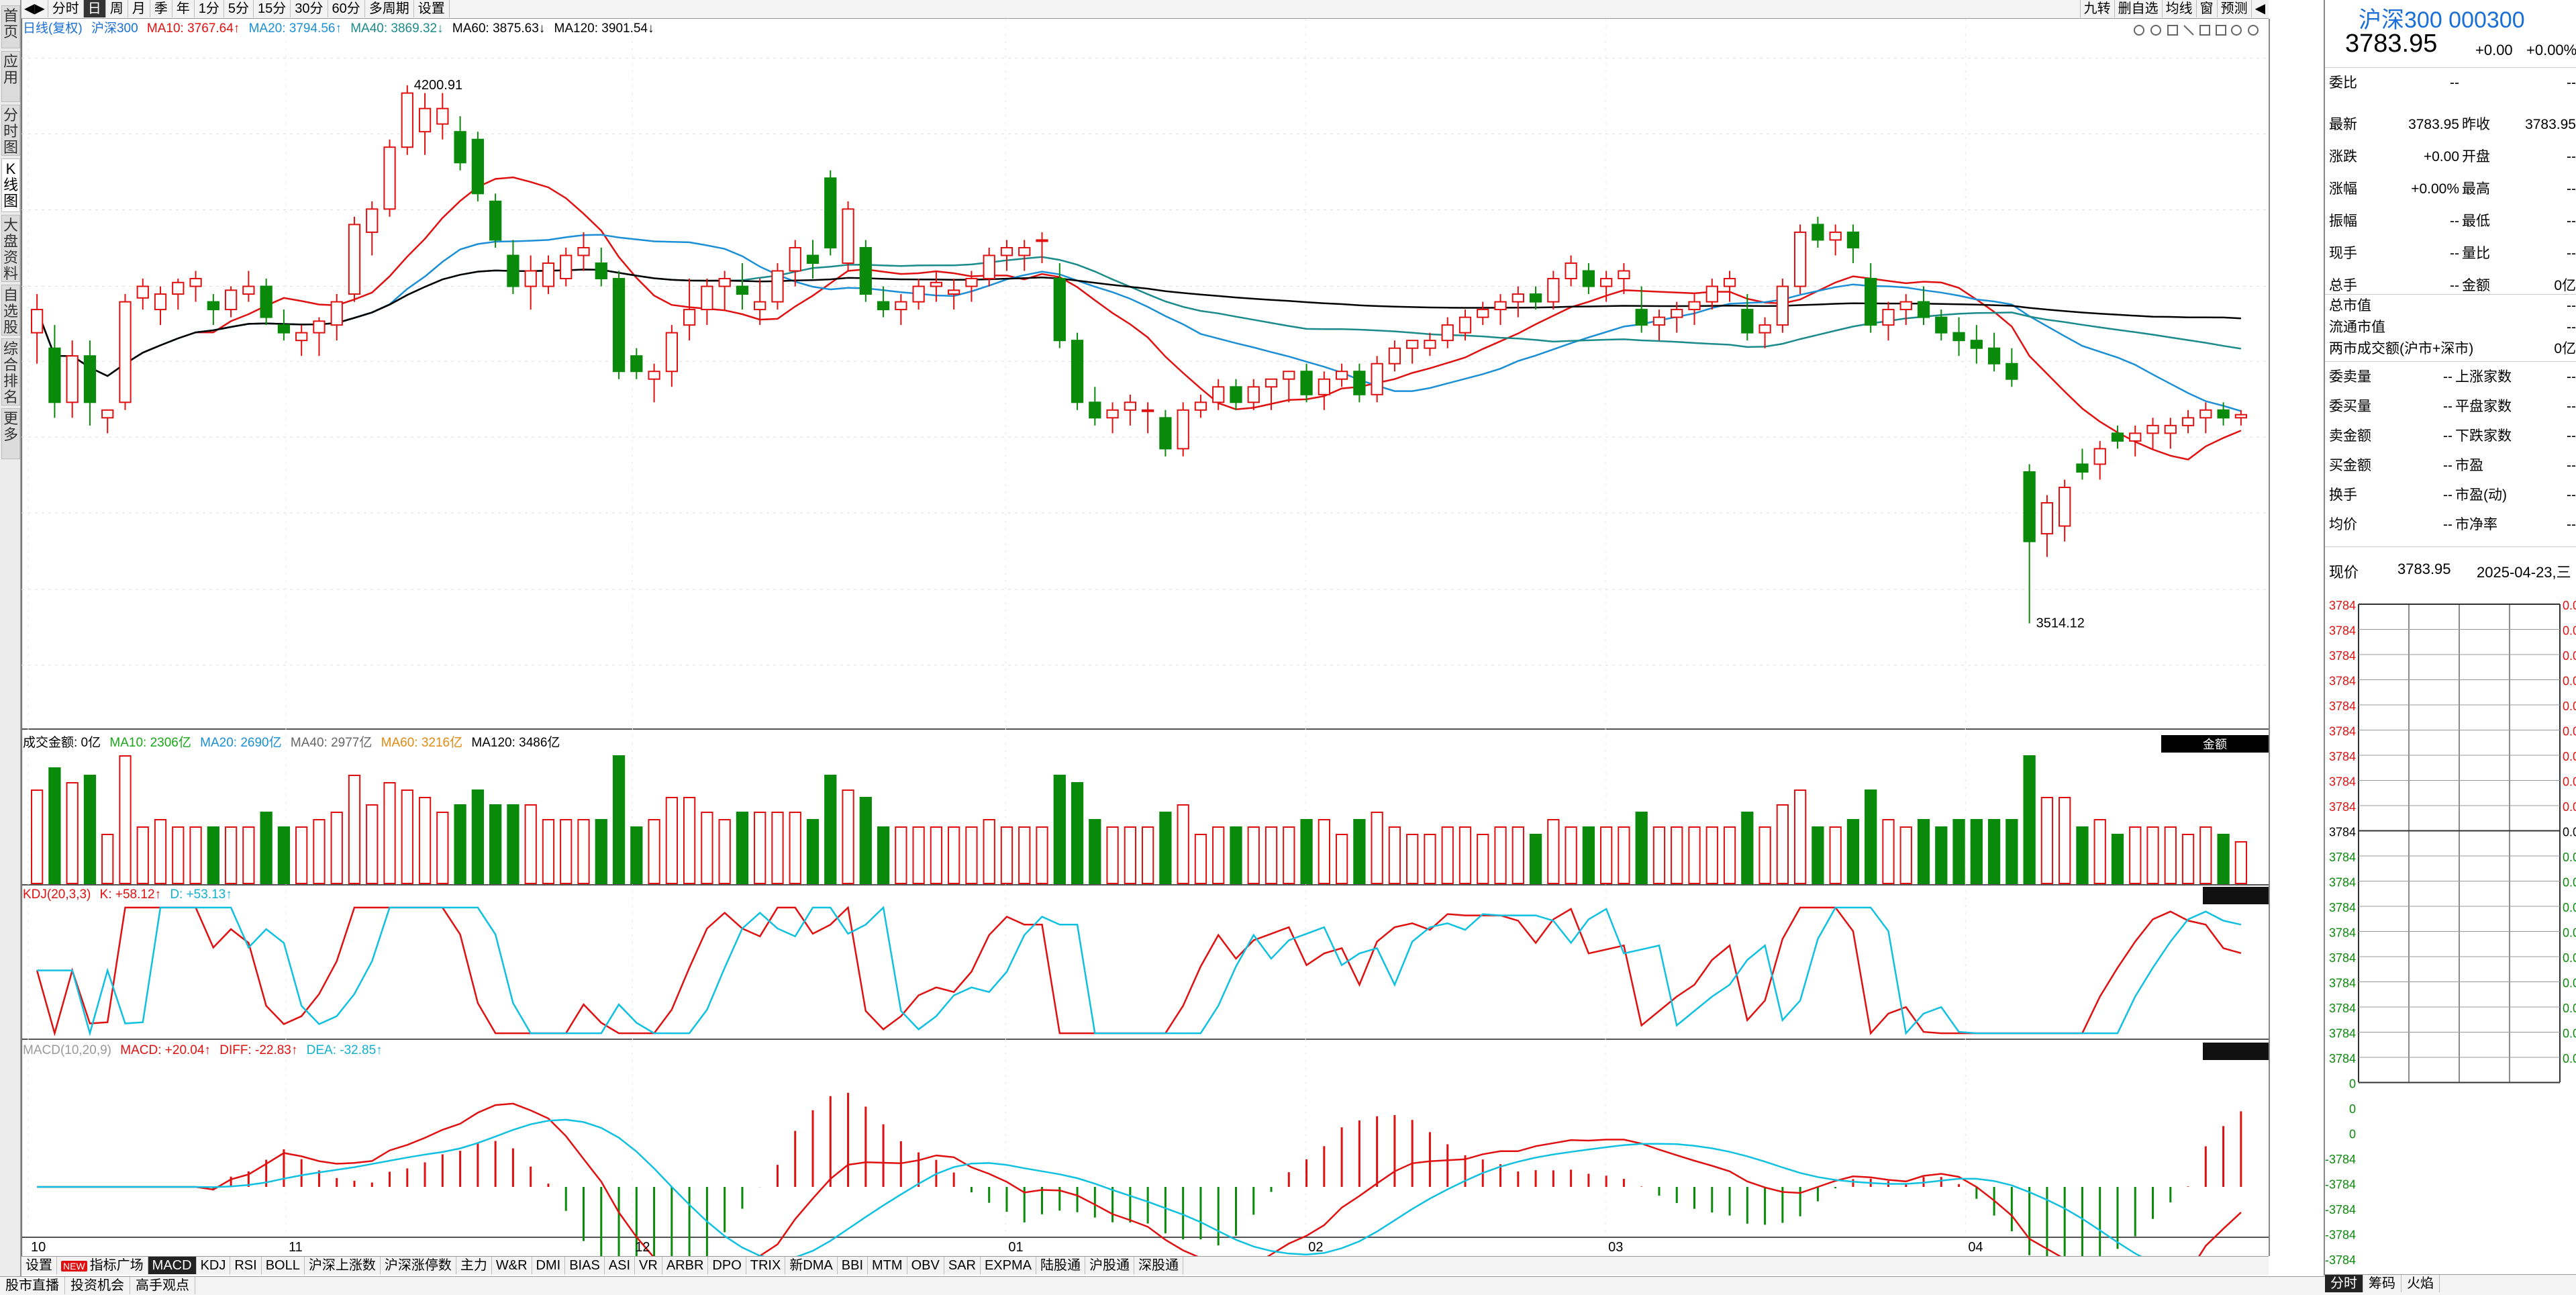 The image size is (2576, 1295). Describe the element at coordinates (39, 1265) in the screenshot. I see `indicator-settings-tab: 设置` at that location.